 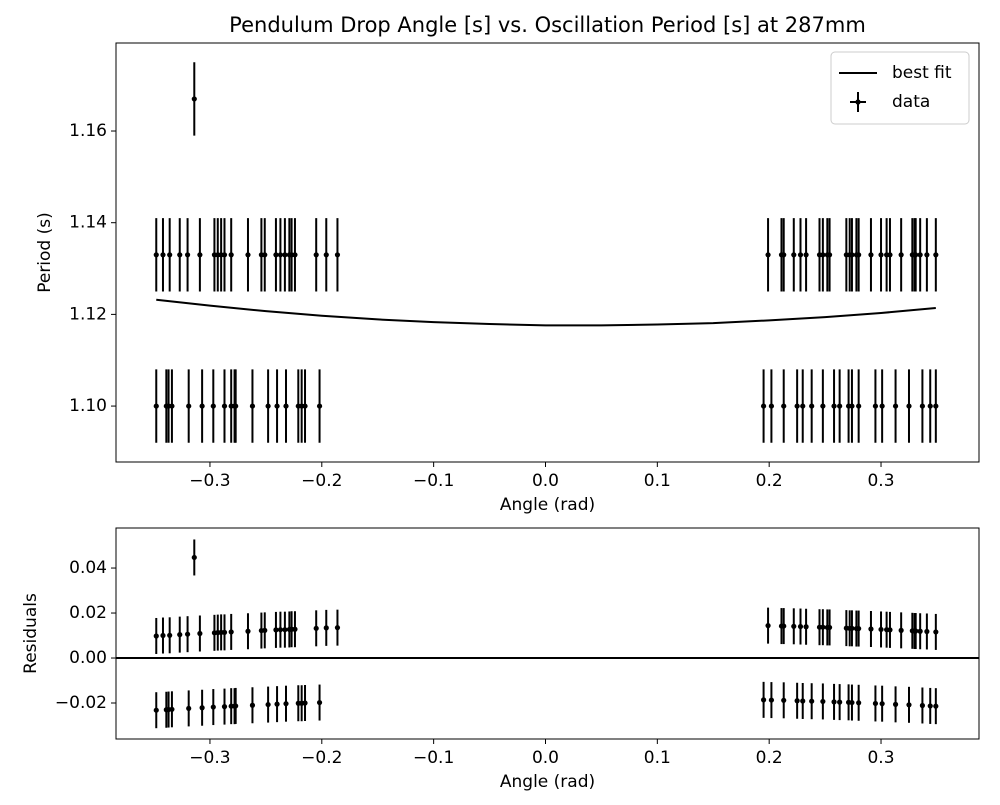 I want to click on legend-label: best fit, so click(x=922, y=73).